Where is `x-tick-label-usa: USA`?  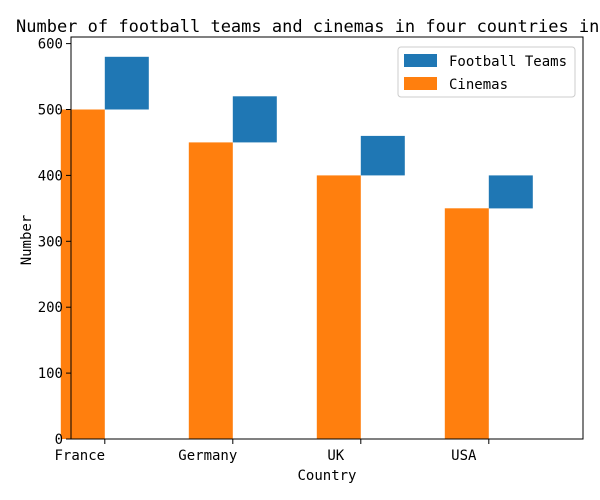
x-tick-label-usa: USA is located at coordinates (464, 456).